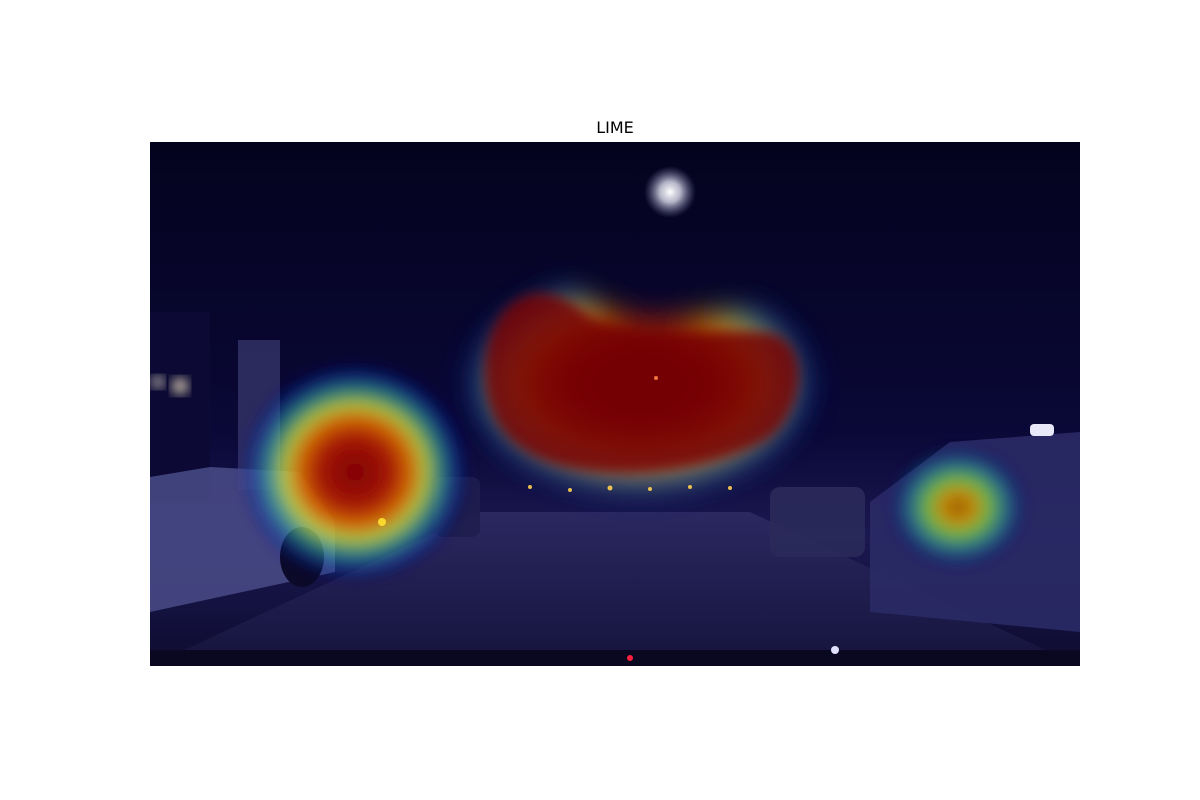 Image resolution: width=1200 pixels, height=800 pixels. Describe the element at coordinates (615, 127) in the screenshot. I see `figure-title: LIME` at that location.